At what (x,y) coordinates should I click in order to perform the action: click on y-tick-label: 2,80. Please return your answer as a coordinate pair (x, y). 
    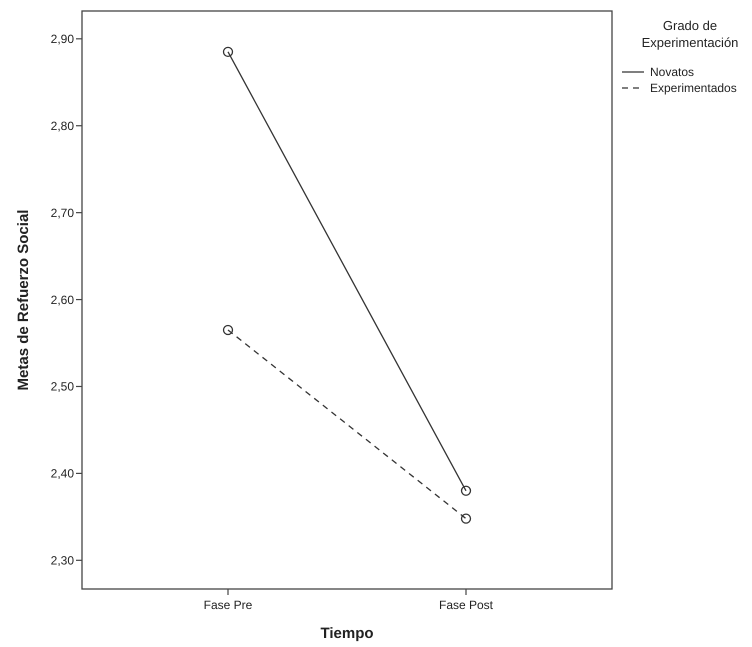
    Looking at the image, I should click on (62, 125).